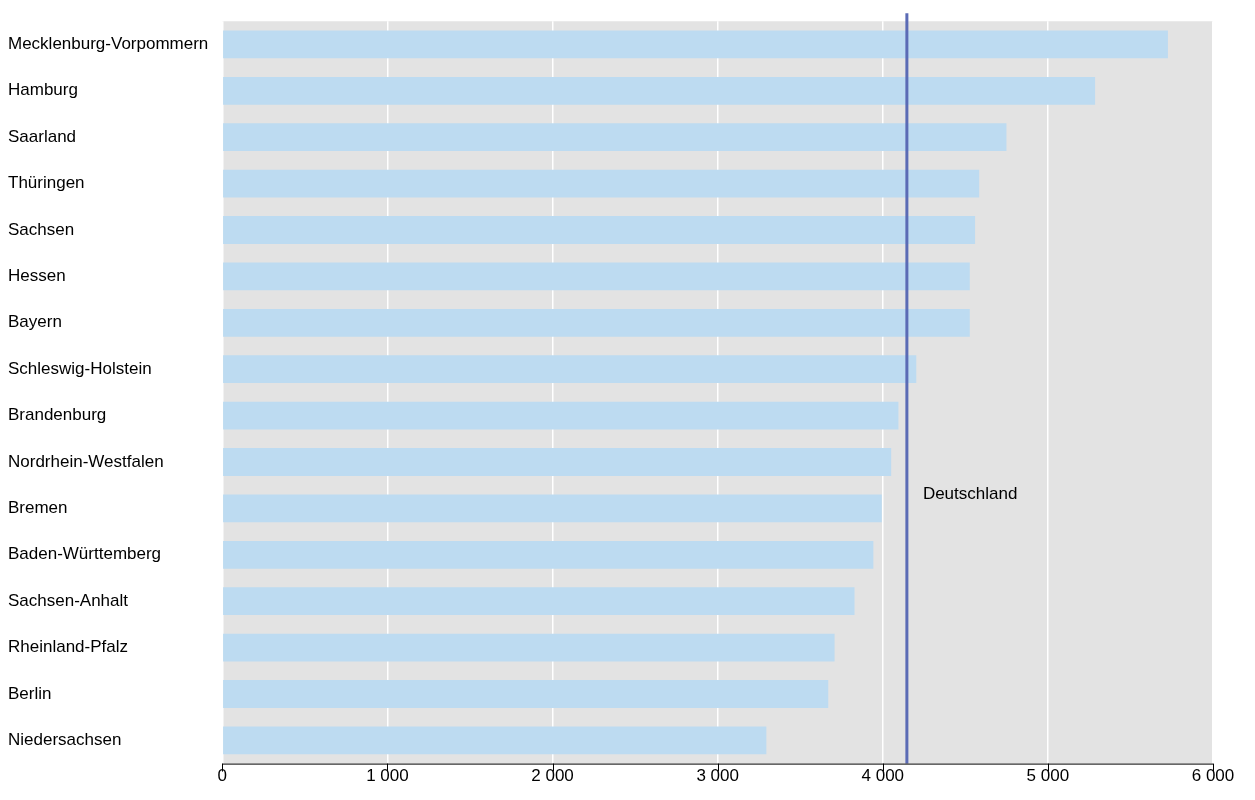 This screenshot has width=1255, height=800. I want to click on y-tick-label: Schleswig-Holstein, so click(80, 368).